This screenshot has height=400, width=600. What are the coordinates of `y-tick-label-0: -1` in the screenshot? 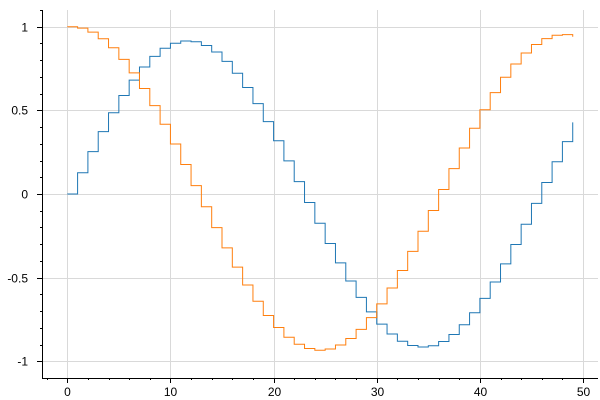 It's located at (22, 362).